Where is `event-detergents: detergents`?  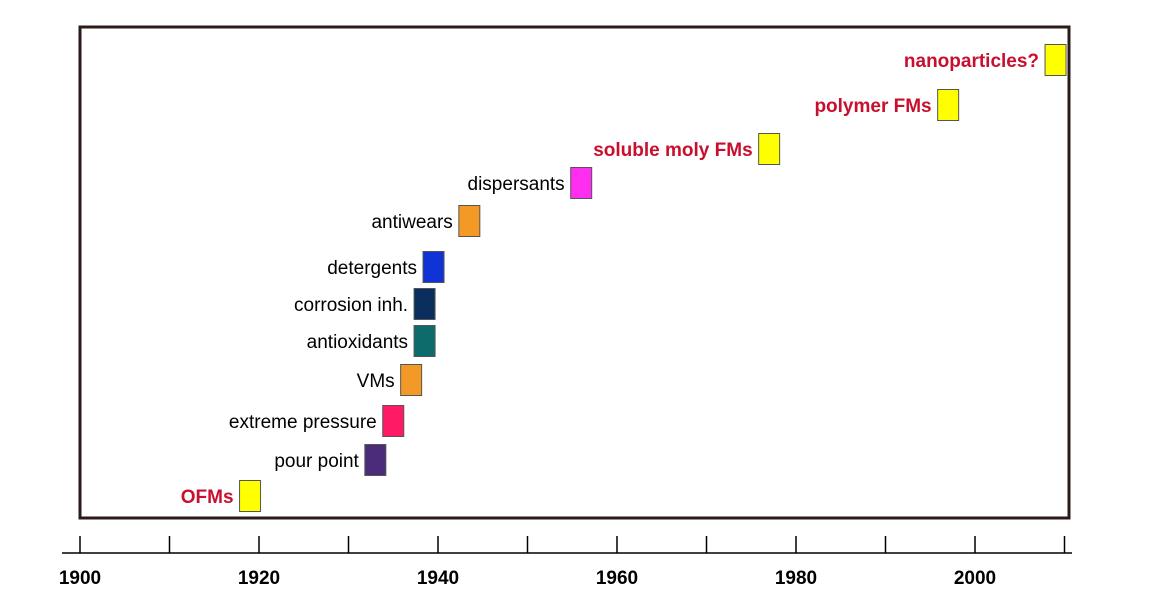 event-detergents: detergents is located at coordinates (386, 267).